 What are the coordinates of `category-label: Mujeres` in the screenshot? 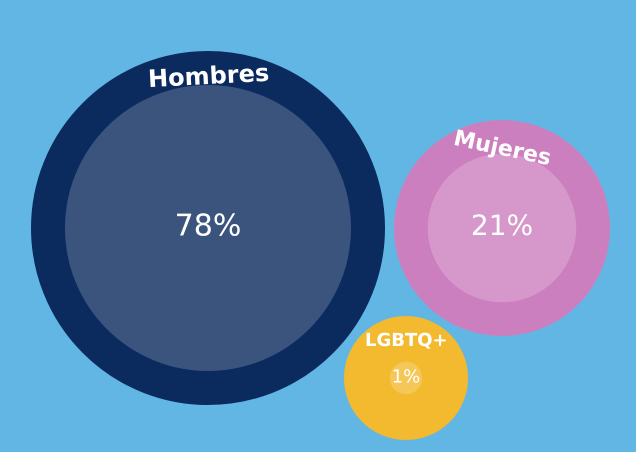 It's located at (502, 149).